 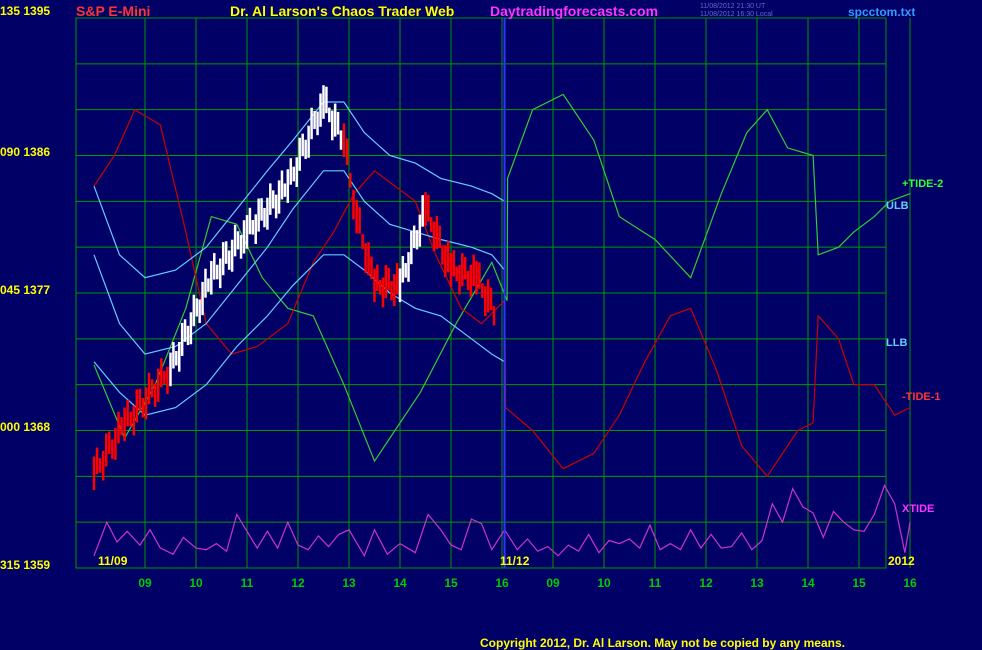 What do you see at coordinates (882, 12) in the screenshot?
I see `data-file-name: spcctom.txt` at bounding box center [882, 12].